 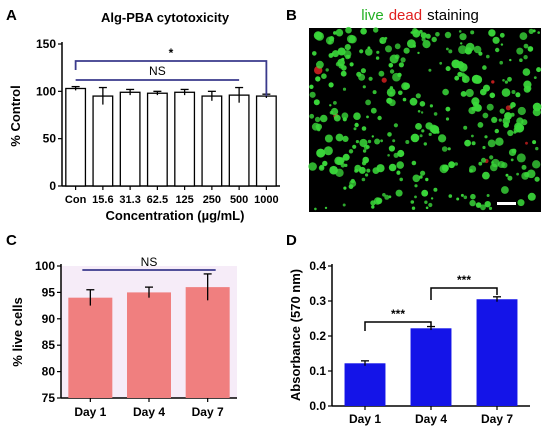 I want to click on y-tick-label: 0, so click(x=52, y=186).